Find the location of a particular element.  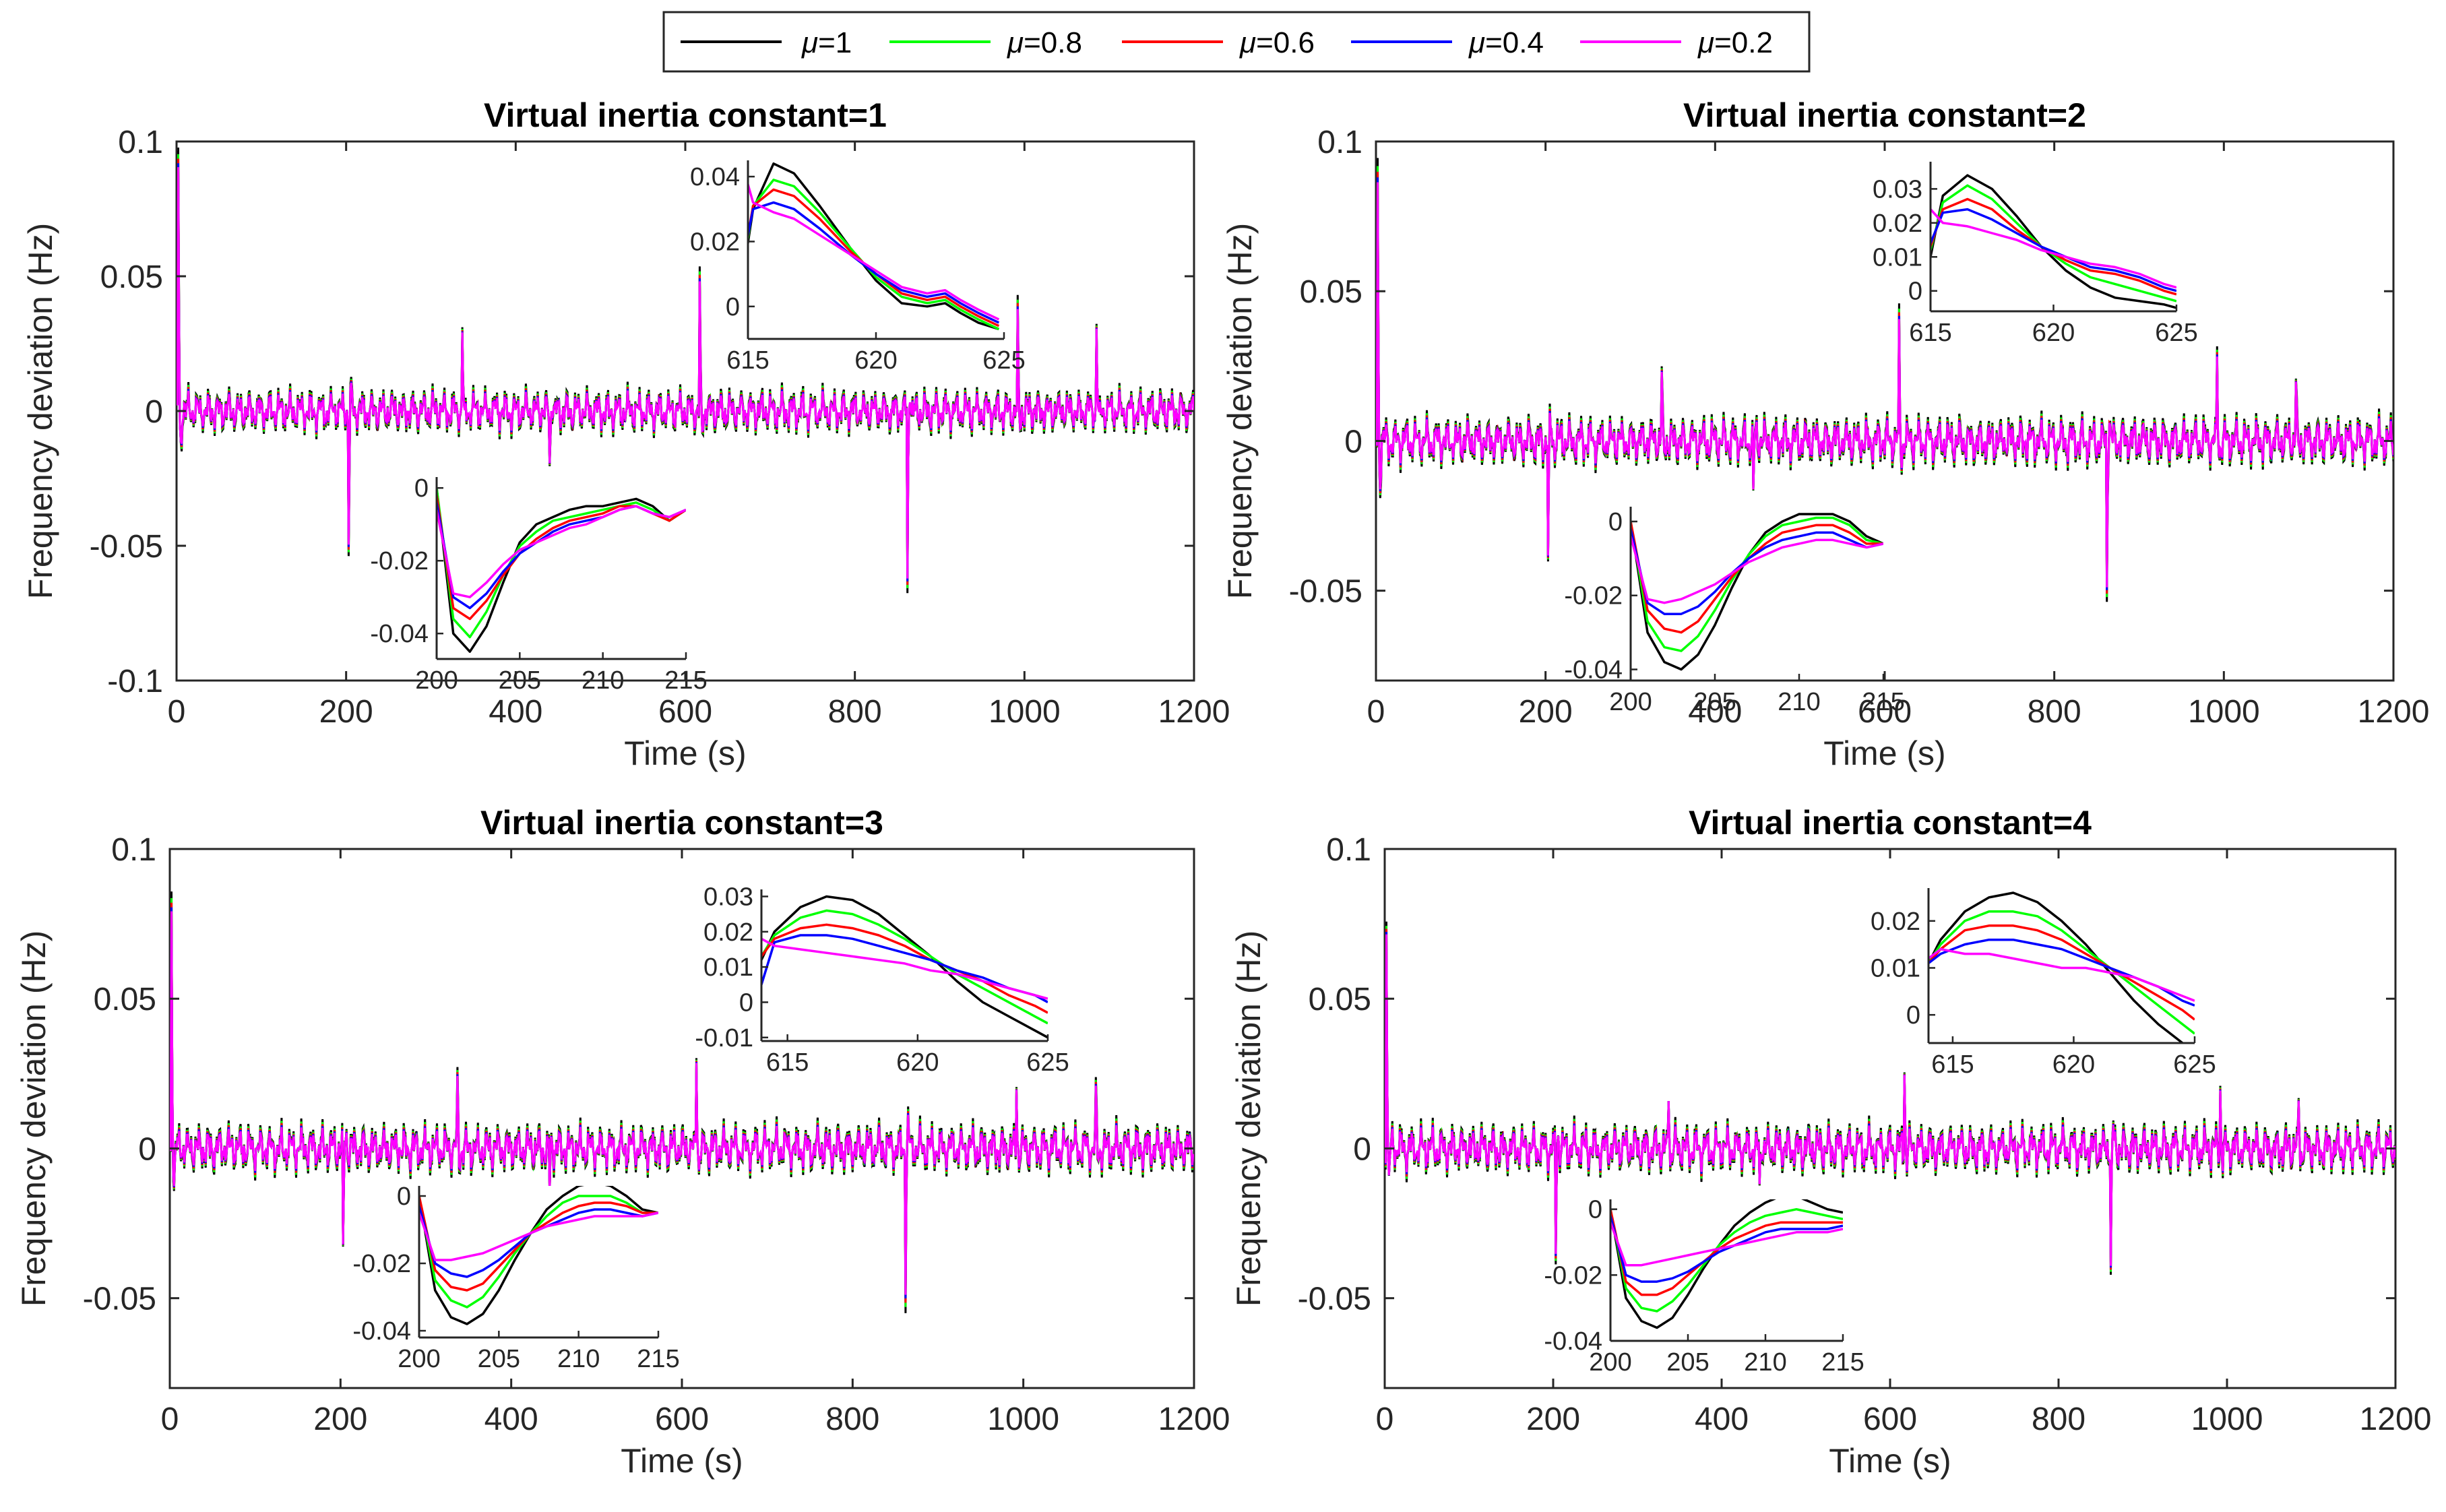

legend-entry-mu-0-2: μ=0.2 is located at coordinates (1676, 43).